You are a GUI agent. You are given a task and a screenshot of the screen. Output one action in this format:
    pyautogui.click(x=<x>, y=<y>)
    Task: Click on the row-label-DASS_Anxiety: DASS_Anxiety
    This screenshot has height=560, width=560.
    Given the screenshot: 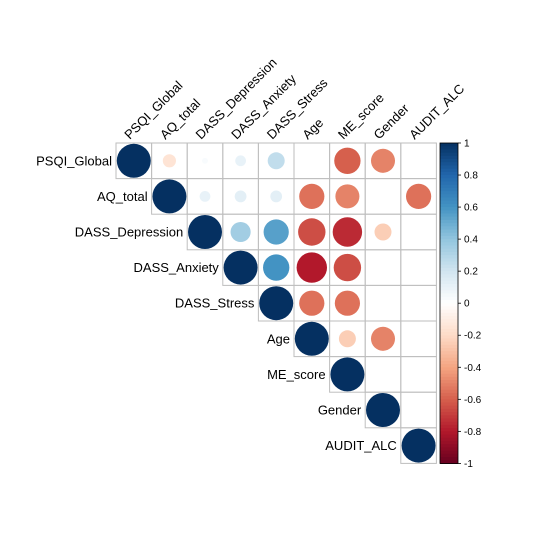 What is the action you would take?
    pyautogui.click(x=177, y=267)
    